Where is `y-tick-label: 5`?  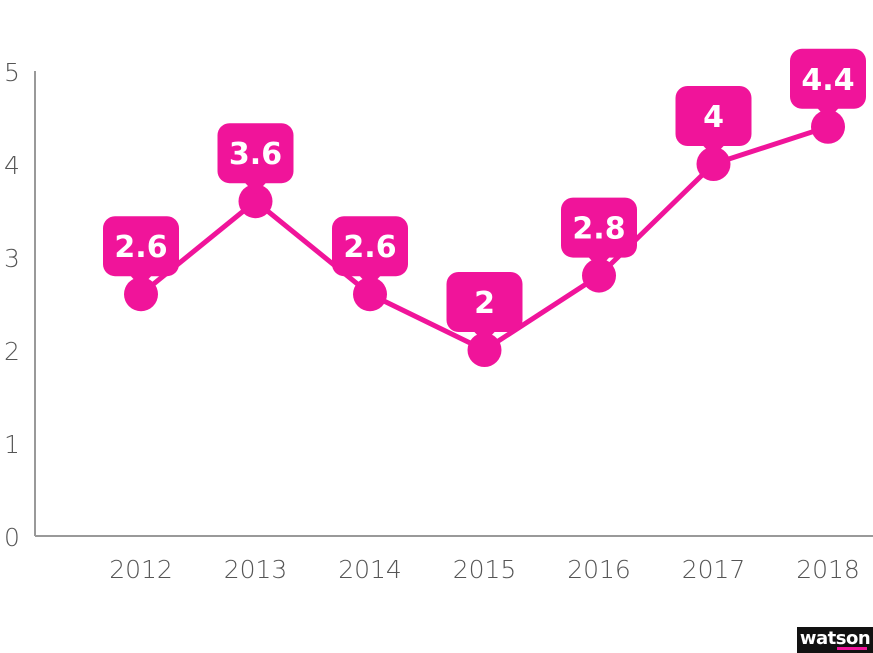 y-tick-label: 5 is located at coordinates (12, 72).